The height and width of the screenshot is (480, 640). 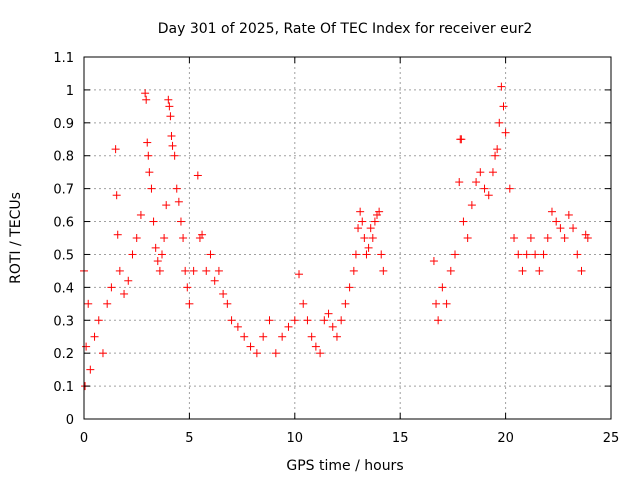 What do you see at coordinates (84, 438) in the screenshot?
I see `x-tick-label: 0` at bounding box center [84, 438].